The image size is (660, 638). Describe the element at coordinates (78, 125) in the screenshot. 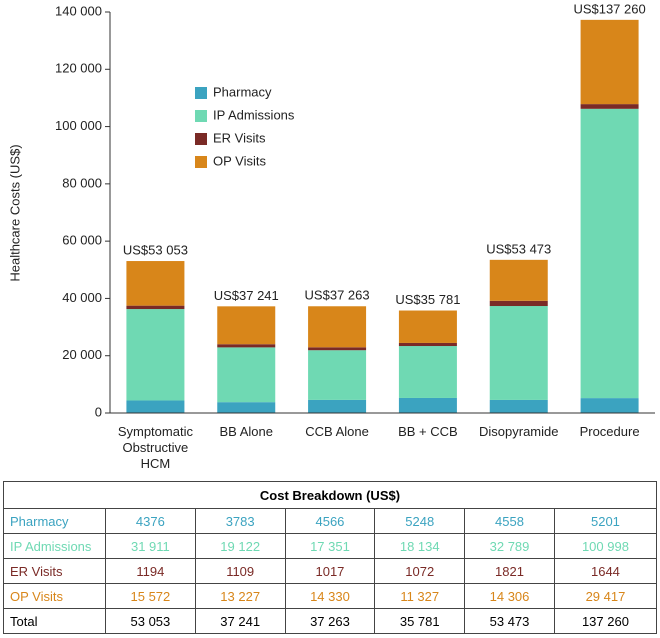

I see `y-tick-label: 100 000` at that location.